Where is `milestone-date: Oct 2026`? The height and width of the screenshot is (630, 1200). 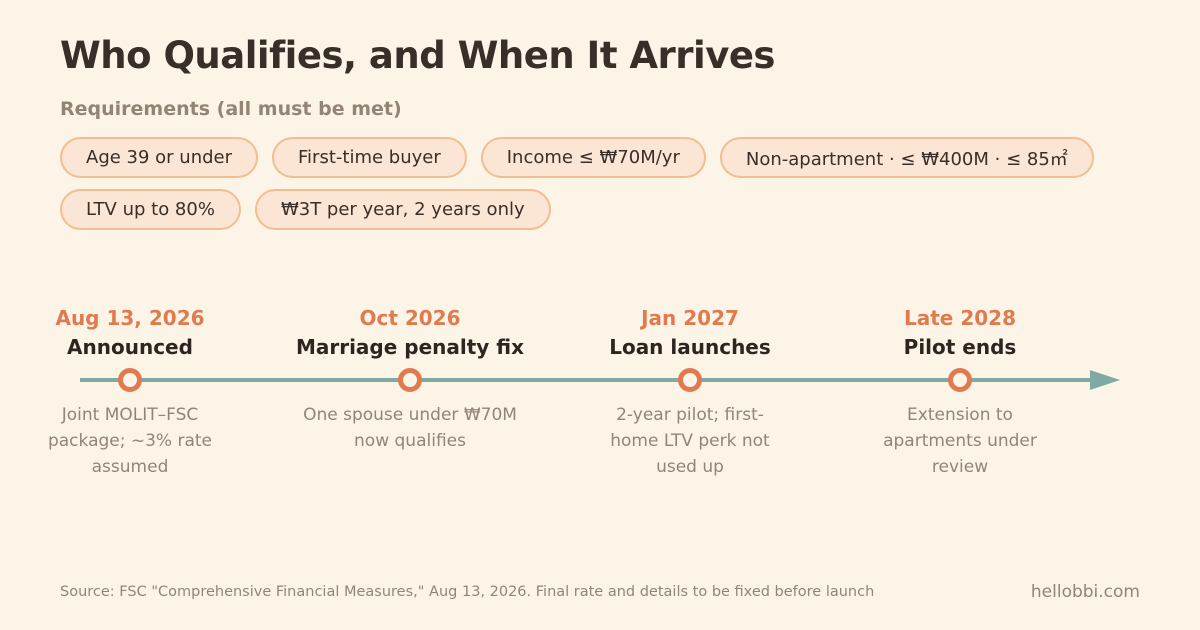
milestone-date: Oct 2026 is located at coordinates (410, 318).